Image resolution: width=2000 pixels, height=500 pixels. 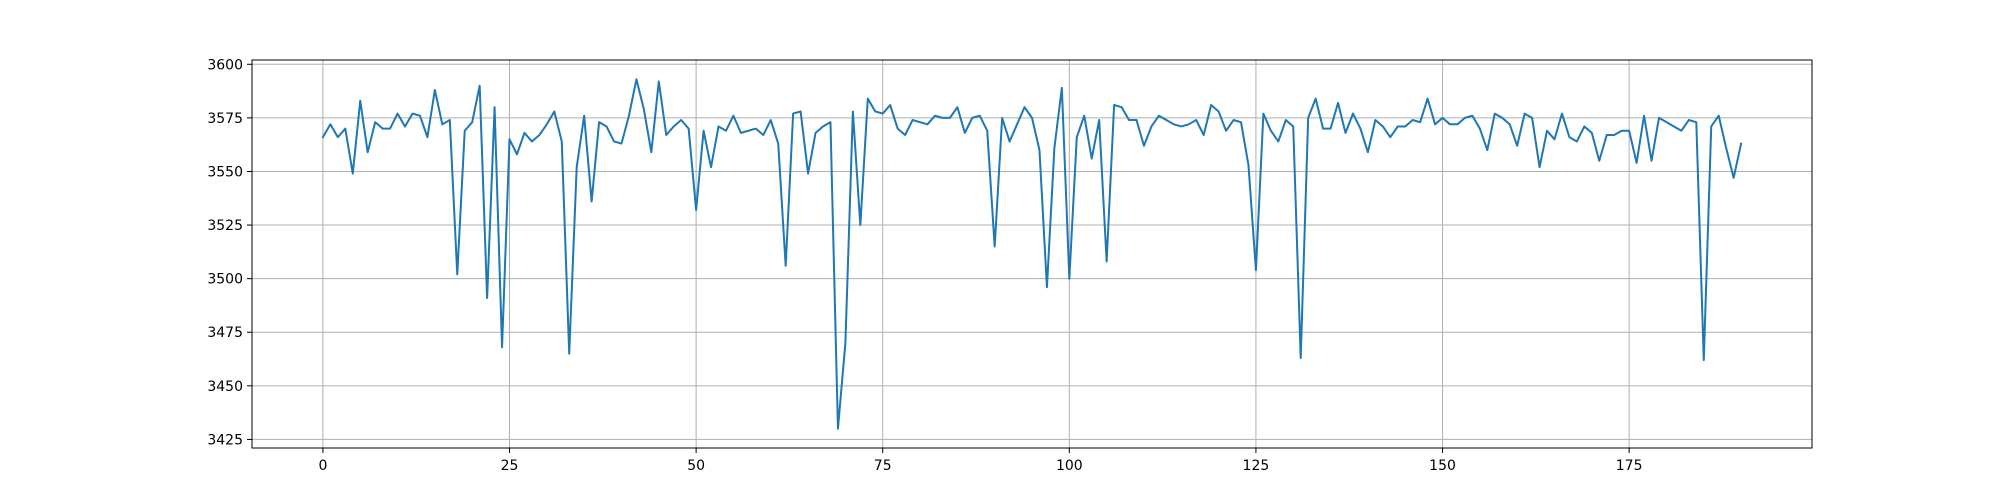 What do you see at coordinates (225, 226) in the screenshot?
I see `y-tick-label: 3525` at bounding box center [225, 226].